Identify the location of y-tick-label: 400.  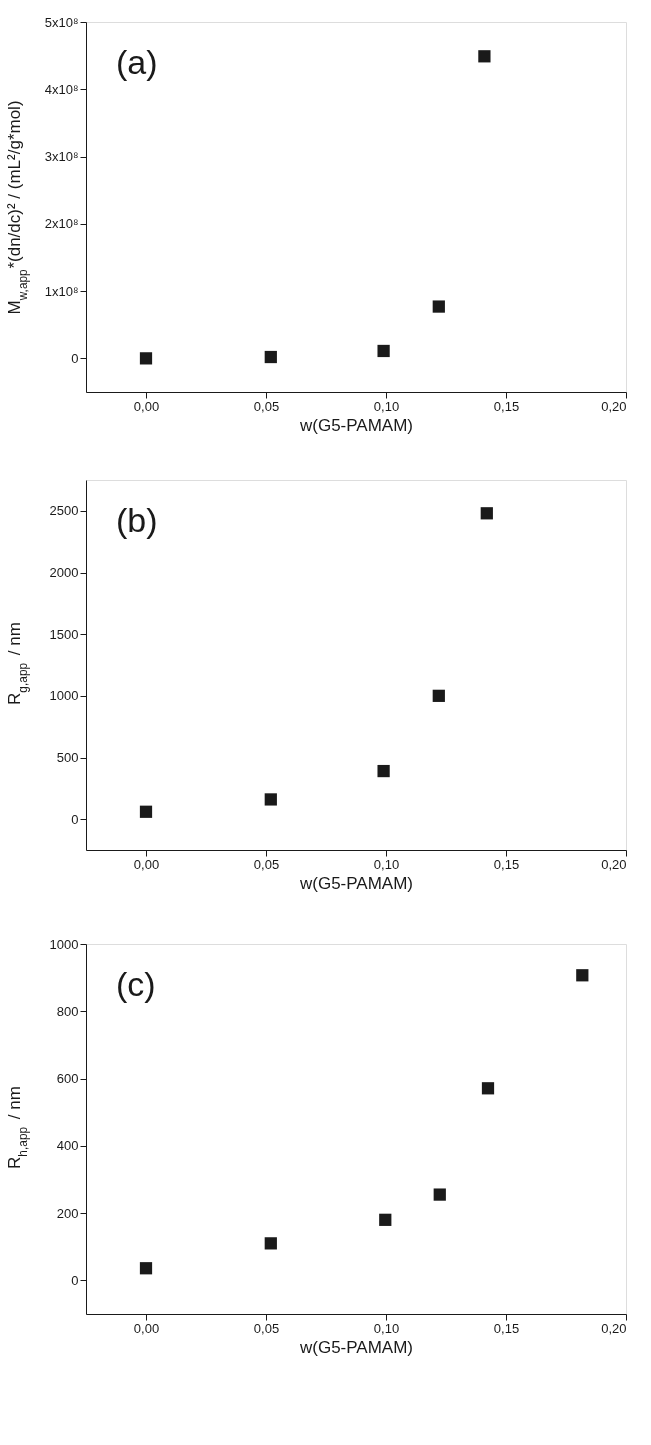
(67, 1146).